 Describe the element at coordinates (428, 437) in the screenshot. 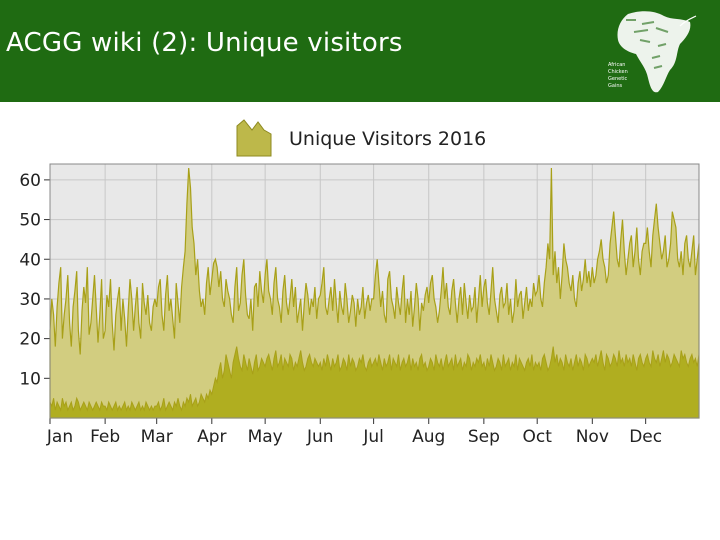

I see `x-tick-label: Aug` at that location.